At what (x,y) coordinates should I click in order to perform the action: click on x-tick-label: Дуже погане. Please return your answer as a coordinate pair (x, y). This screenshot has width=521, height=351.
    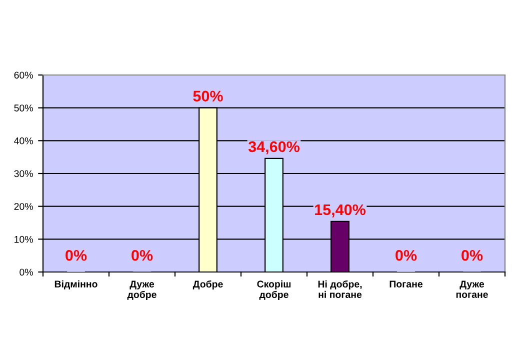
    Looking at the image, I should click on (472, 289).